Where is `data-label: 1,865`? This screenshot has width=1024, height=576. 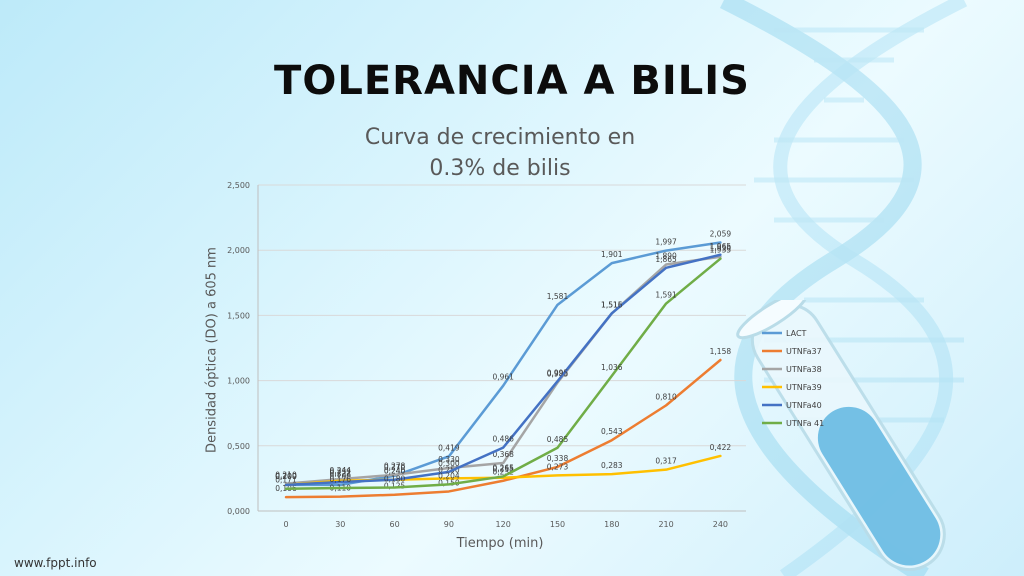 data-label: 1,865 is located at coordinates (666, 259).